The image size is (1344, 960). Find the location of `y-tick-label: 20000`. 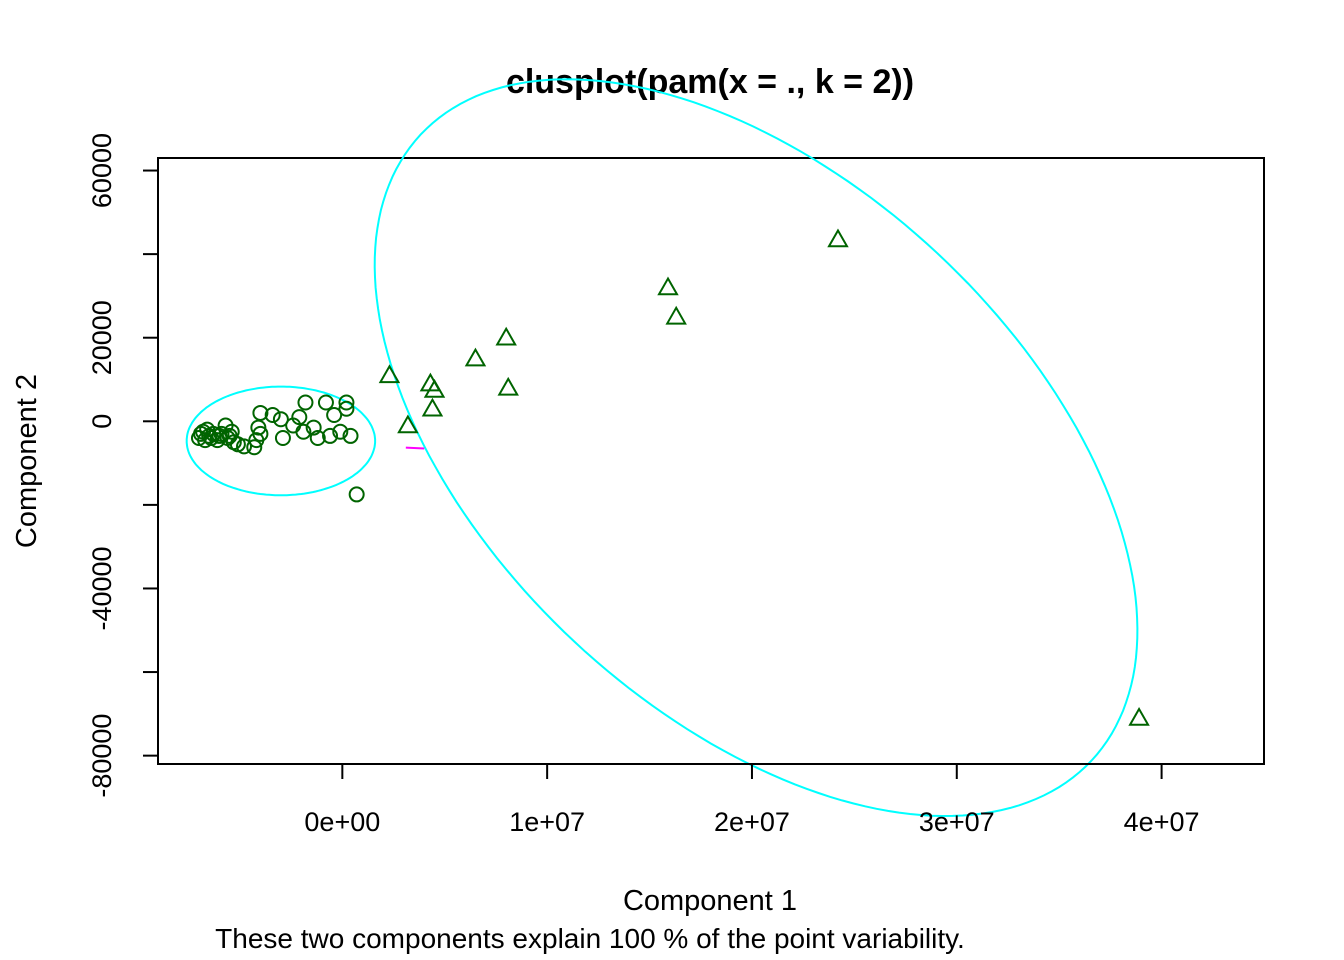

y-tick-label: 20000 is located at coordinates (102, 337).